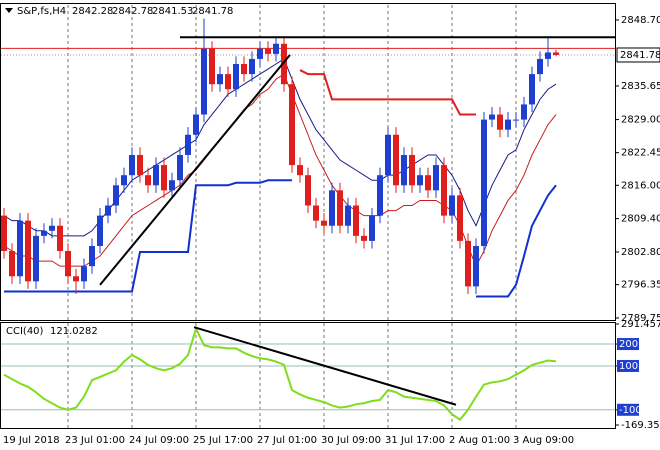 The height and width of the screenshot is (450, 660). Describe the element at coordinates (132, 11) in the screenshot. I see `header-value: 2842.78` at that location.